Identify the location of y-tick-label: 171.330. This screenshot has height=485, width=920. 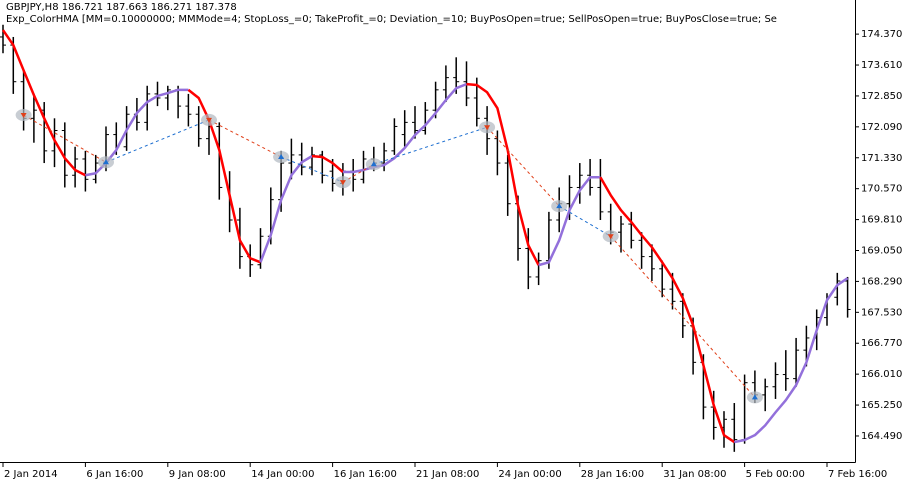
(881, 158).